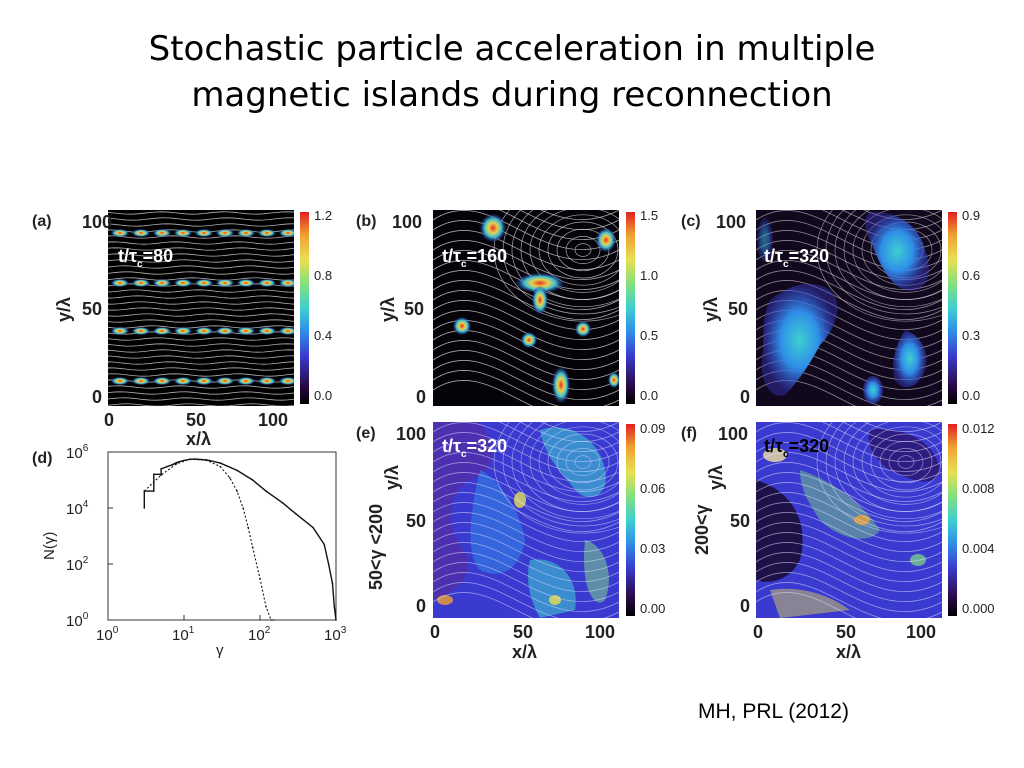  Describe the element at coordinates (652, 488) in the screenshot. I see `panel-e-cb-2: 0.06` at that location.